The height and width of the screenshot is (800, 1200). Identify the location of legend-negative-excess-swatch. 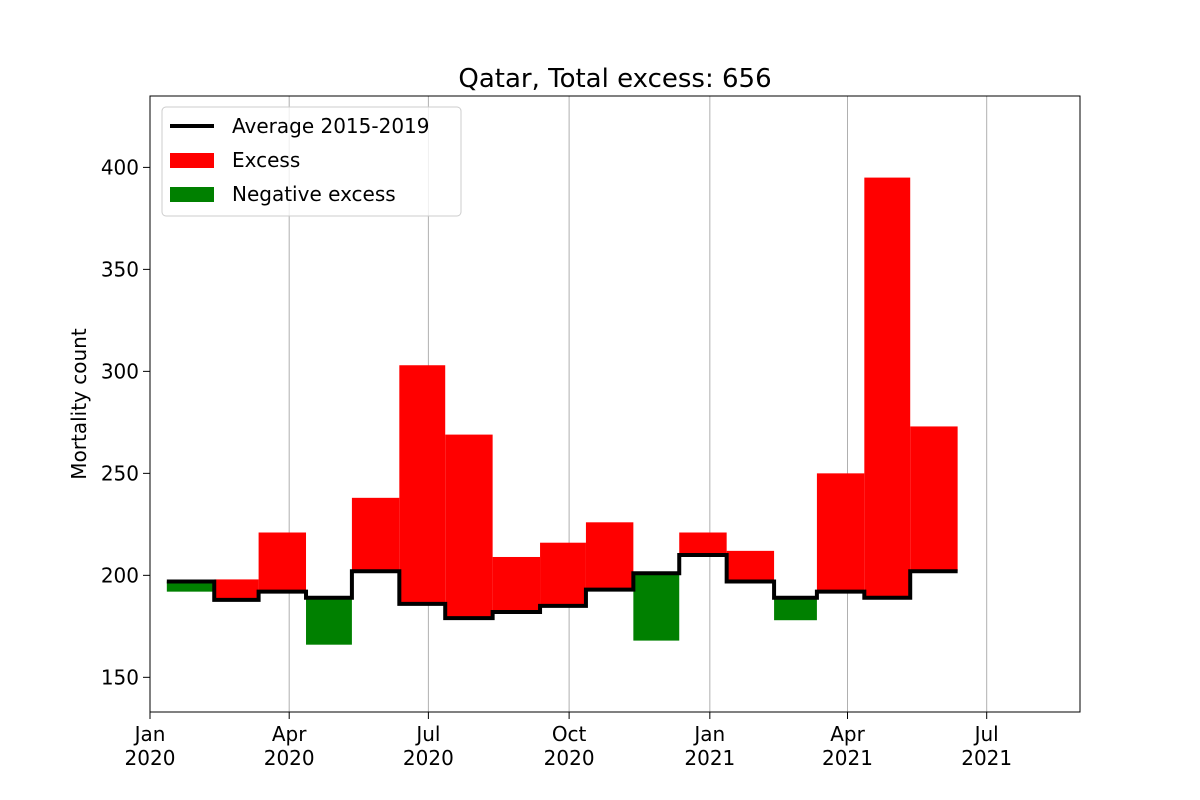
(192, 194).